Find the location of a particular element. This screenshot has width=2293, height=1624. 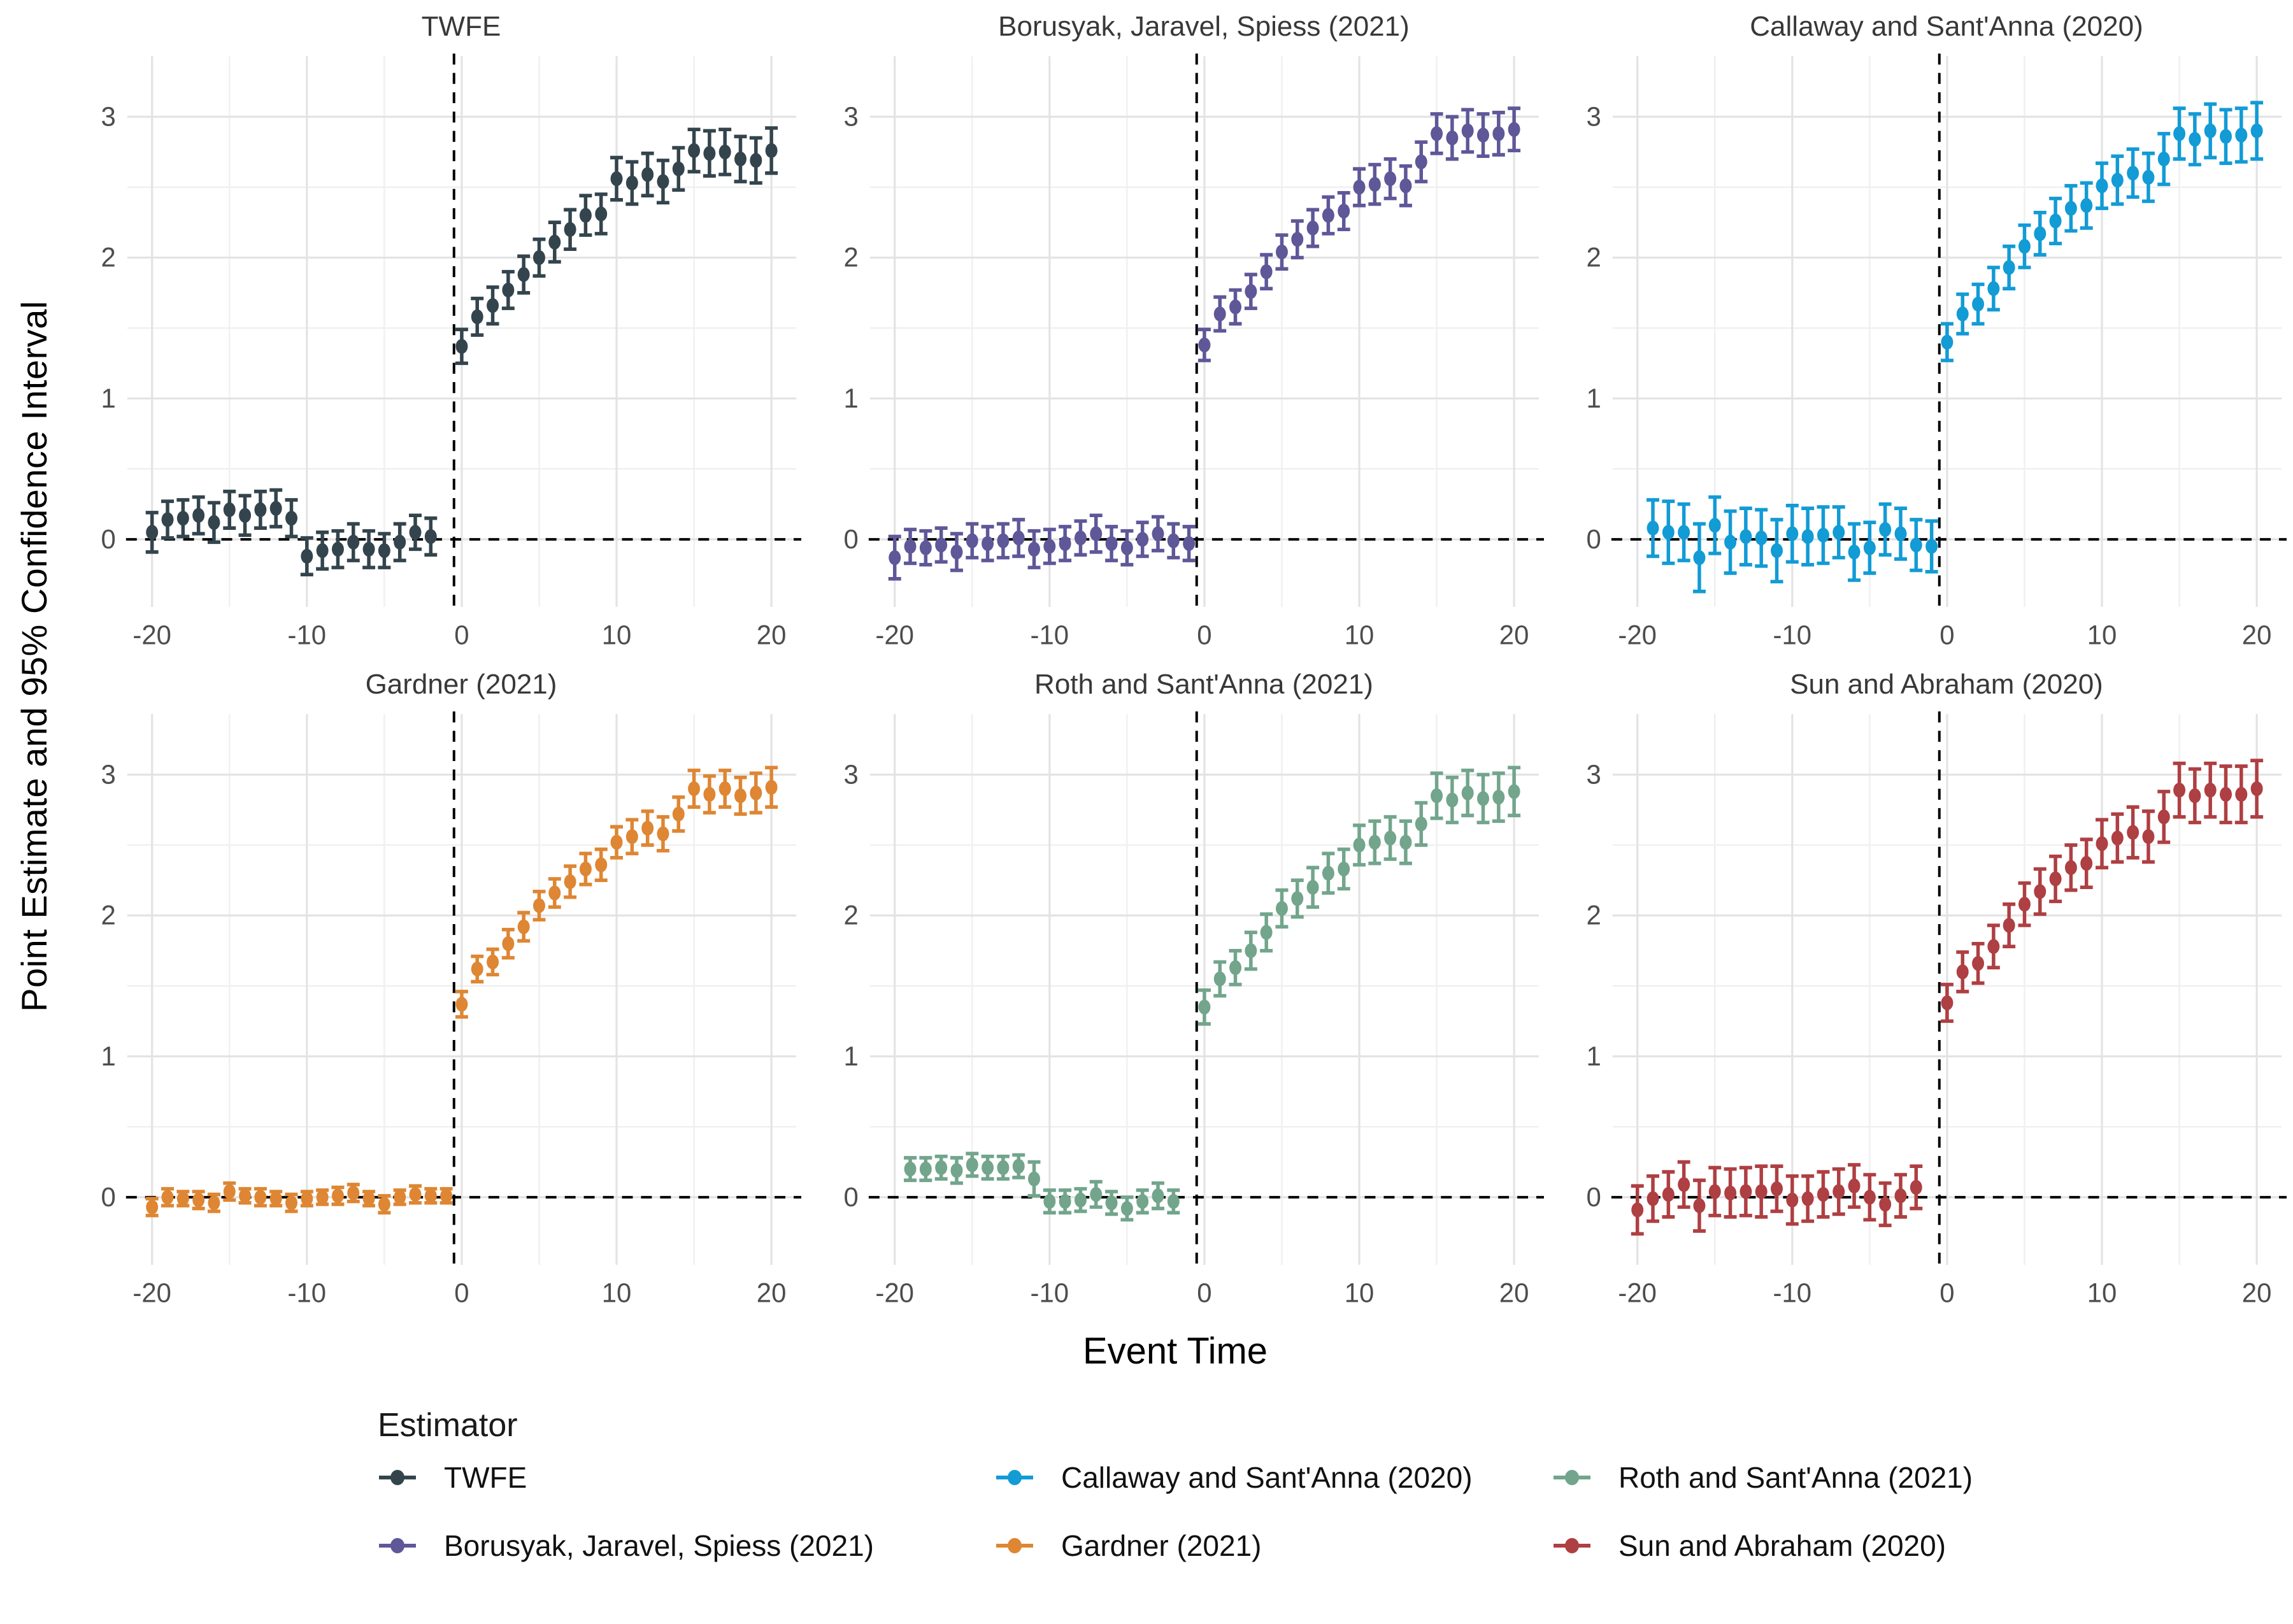

legend-label: Borusyak, Jaravel, Spiess (2021) is located at coordinates (659, 1545).